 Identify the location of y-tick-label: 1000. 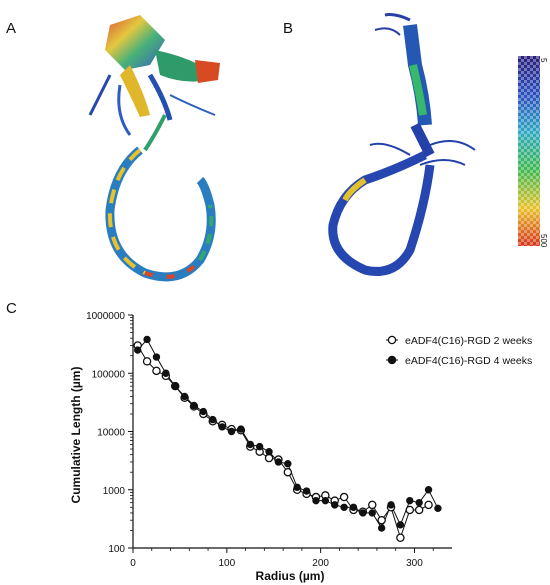
(114, 491).